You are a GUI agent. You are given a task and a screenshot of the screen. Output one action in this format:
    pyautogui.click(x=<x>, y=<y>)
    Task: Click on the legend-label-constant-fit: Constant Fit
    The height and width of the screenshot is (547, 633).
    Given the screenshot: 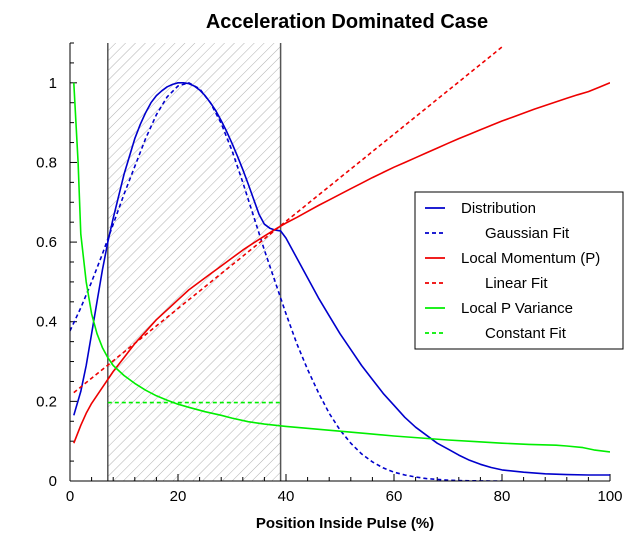 What is the action you would take?
    pyautogui.click(x=526, y=333)
    